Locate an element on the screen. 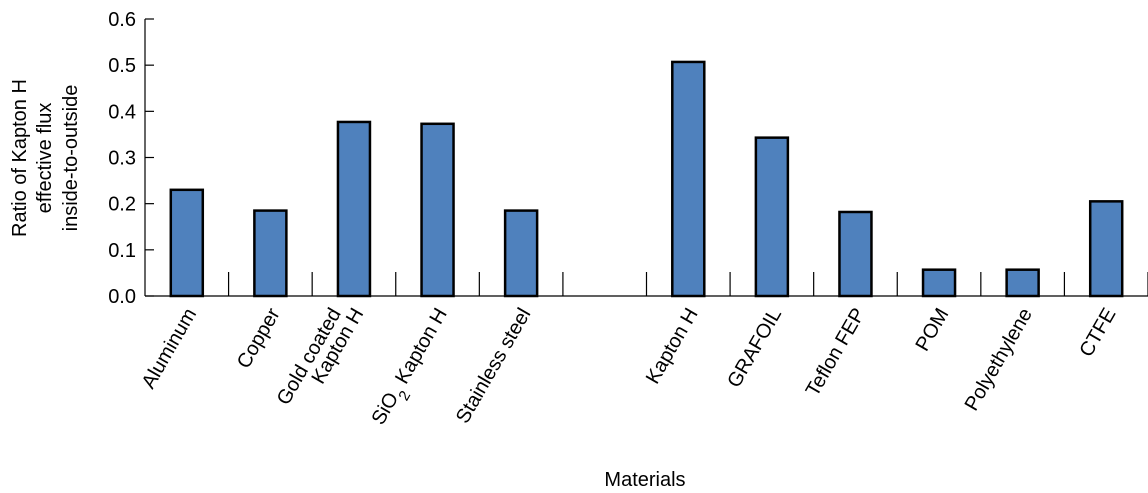 The image size is (1148, 493). y-axis-title-line: Ratio of Kapton H is located at coordinates (20, 158).